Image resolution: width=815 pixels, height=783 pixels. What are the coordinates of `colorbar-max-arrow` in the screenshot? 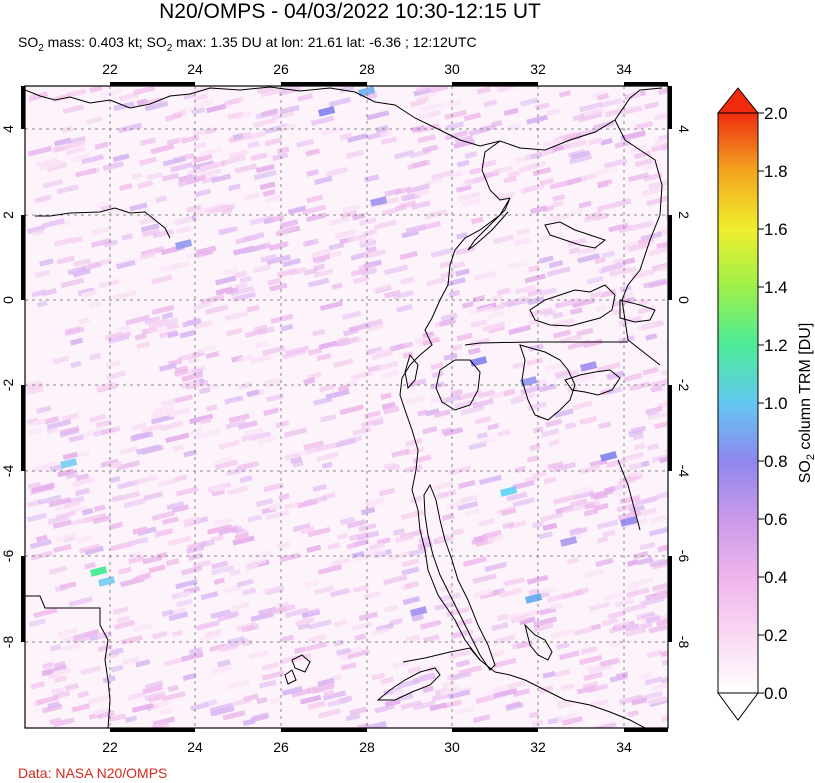 It's located at (738, 100).